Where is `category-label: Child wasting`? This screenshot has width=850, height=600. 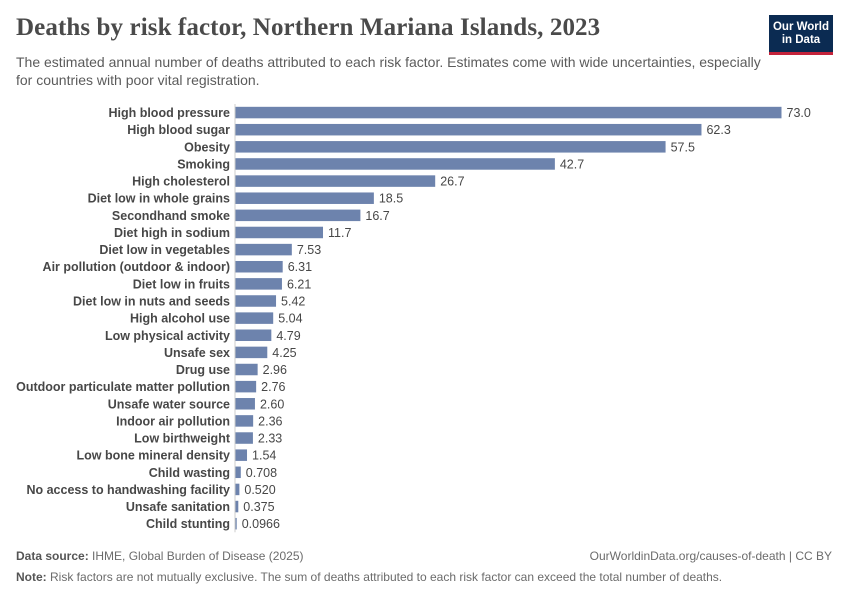
category-label: Child wasting is located at coordinates (189, 473).